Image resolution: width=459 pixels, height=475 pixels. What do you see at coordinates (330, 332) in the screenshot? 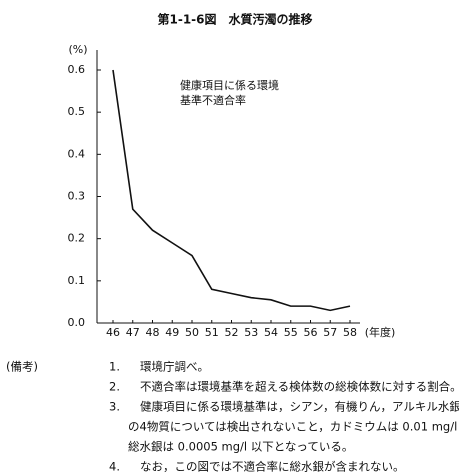
I see `x-tick-label: 57` at bounding box center [330, 332].